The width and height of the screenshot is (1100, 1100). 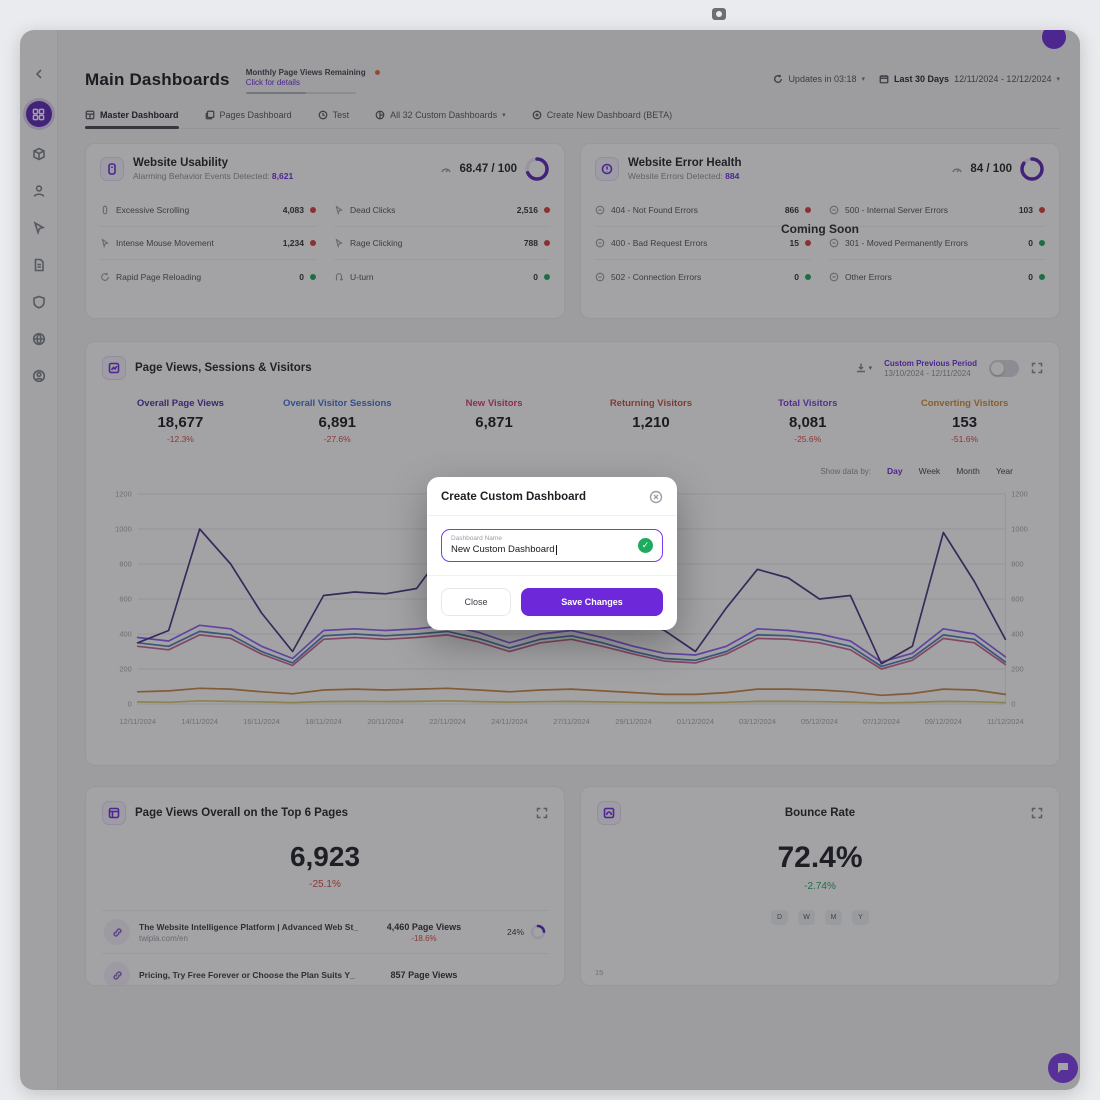 What do you see at coordinates (537, 115) in the screenshot?
I see `plus-circle-icon` at bounding box center [537, 115].